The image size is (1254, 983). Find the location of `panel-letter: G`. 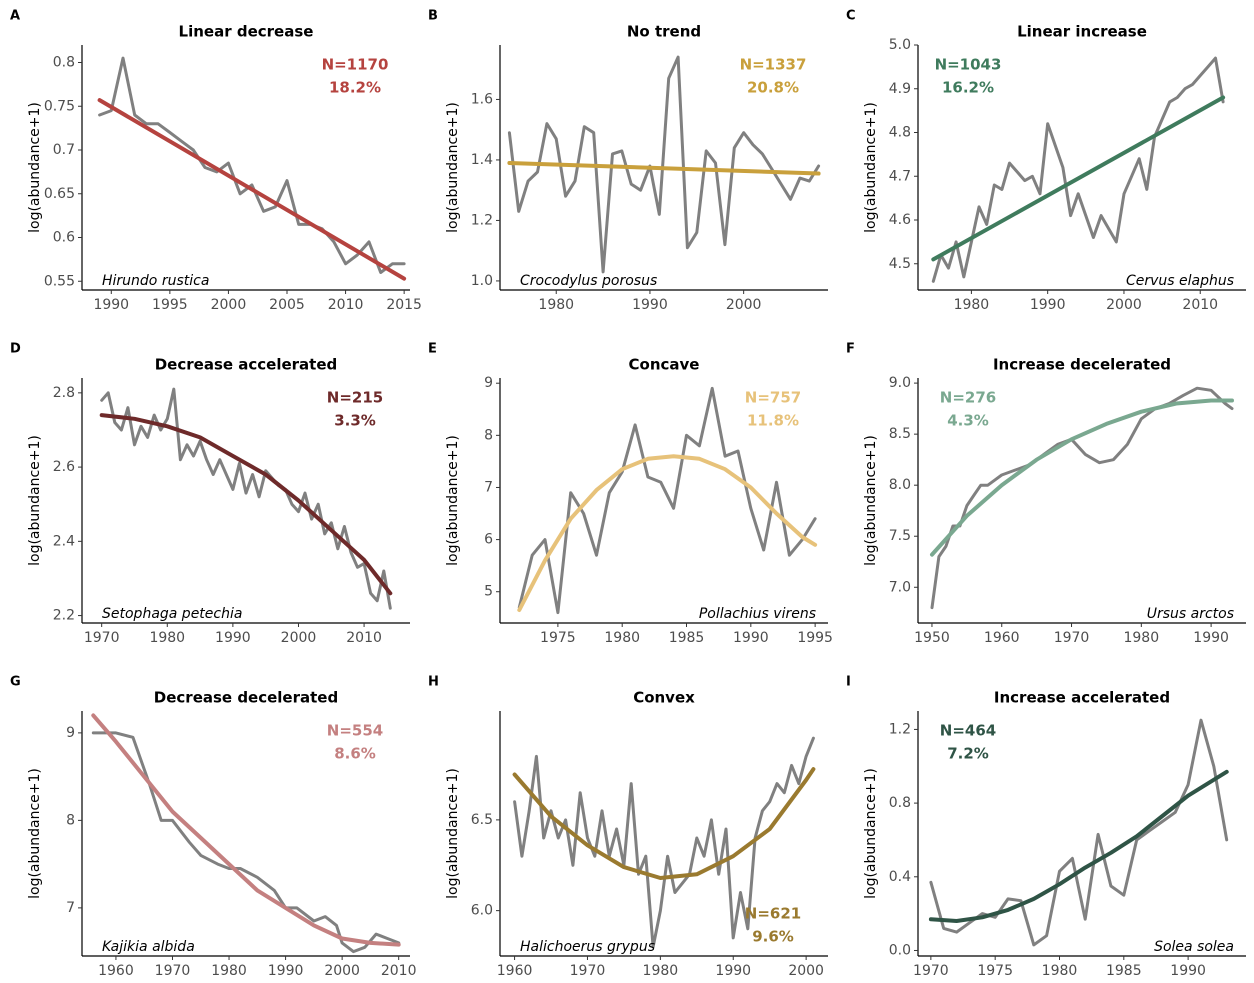

panel-letter: G is located at coordinates (15, 682).